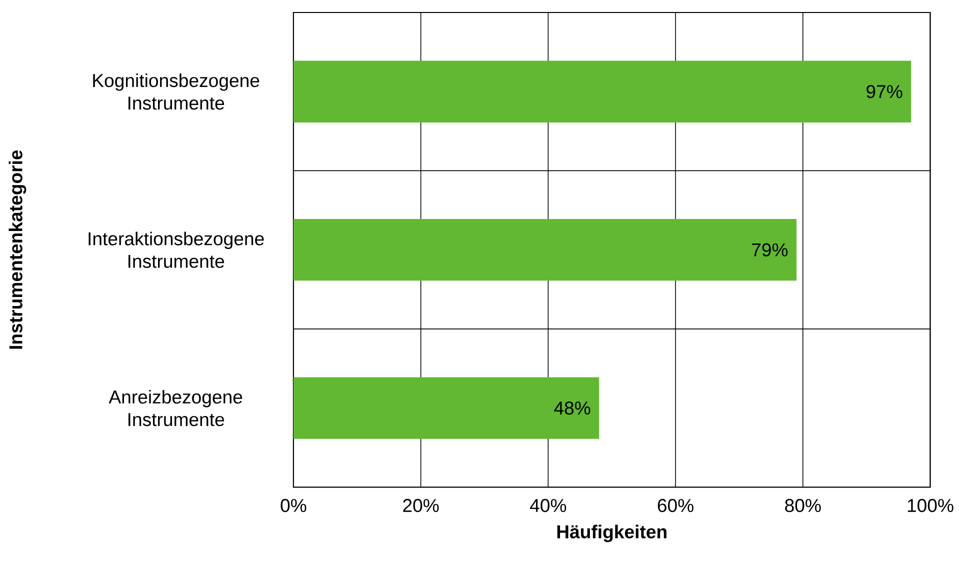 The height and width of the screenshot is (574, 959). I want to click on y-tick-label: Anreizbezogene Instrumente, so click(175, 408).